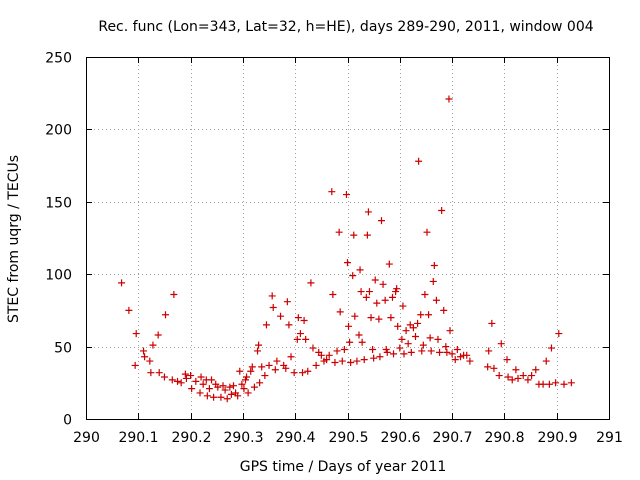  What do you see at coordinates (58, 59) in the screenshot?
I see `y-tick-label: 250` at bounding box center [58, 59].